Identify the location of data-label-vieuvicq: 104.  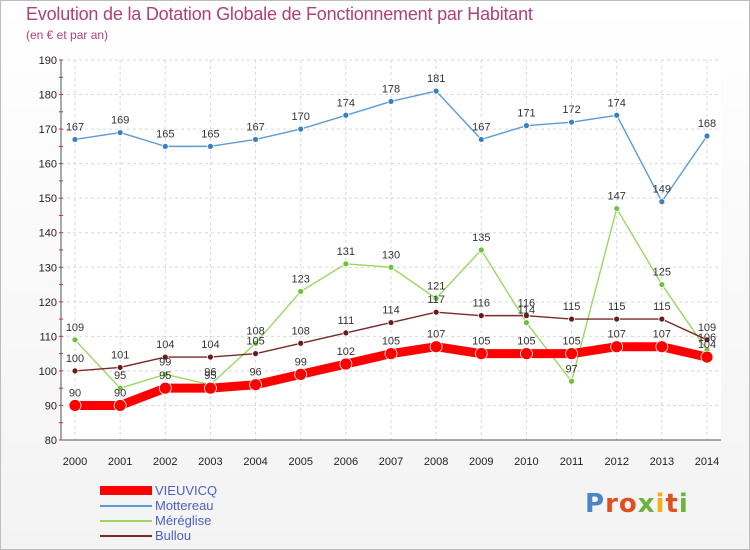
(707, 345).